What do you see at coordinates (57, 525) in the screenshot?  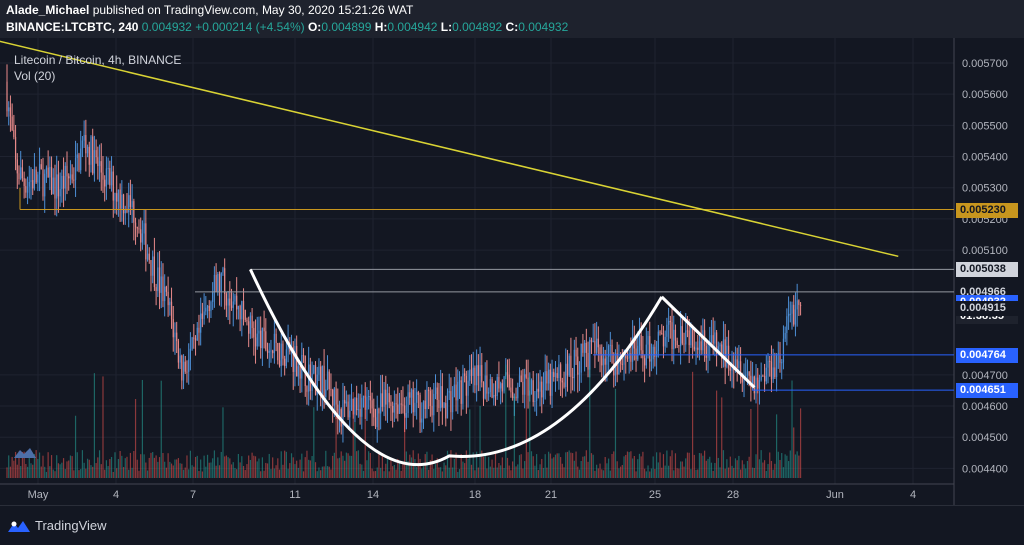 I see `tradingview-brand: TradingView` at bounding box center [57, 525].